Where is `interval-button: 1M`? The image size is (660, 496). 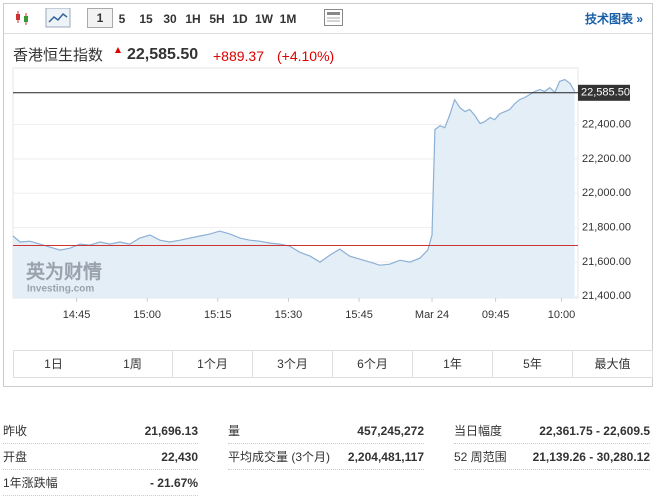
interval-button: 1M is located at coordinates (288, 19).